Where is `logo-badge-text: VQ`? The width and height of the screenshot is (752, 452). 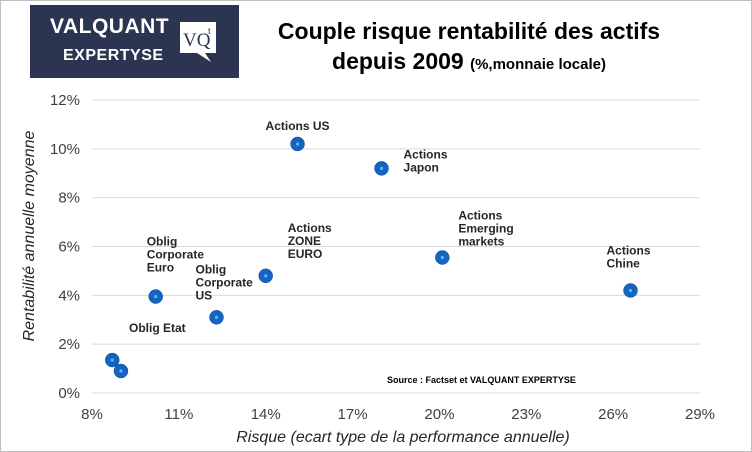 logo-badge-text: VQ is located at coordinates (197, 40).